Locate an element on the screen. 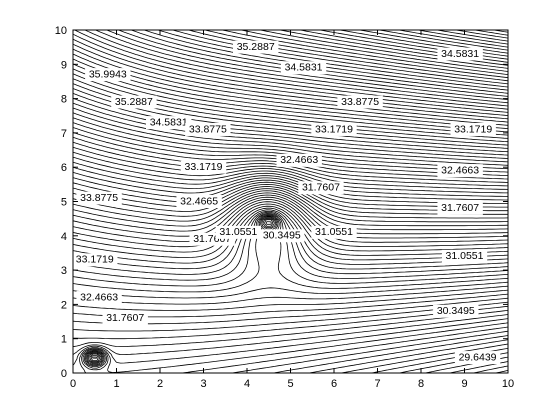  contour-label-14: 32.4663 is located at coordinates (460, 170).